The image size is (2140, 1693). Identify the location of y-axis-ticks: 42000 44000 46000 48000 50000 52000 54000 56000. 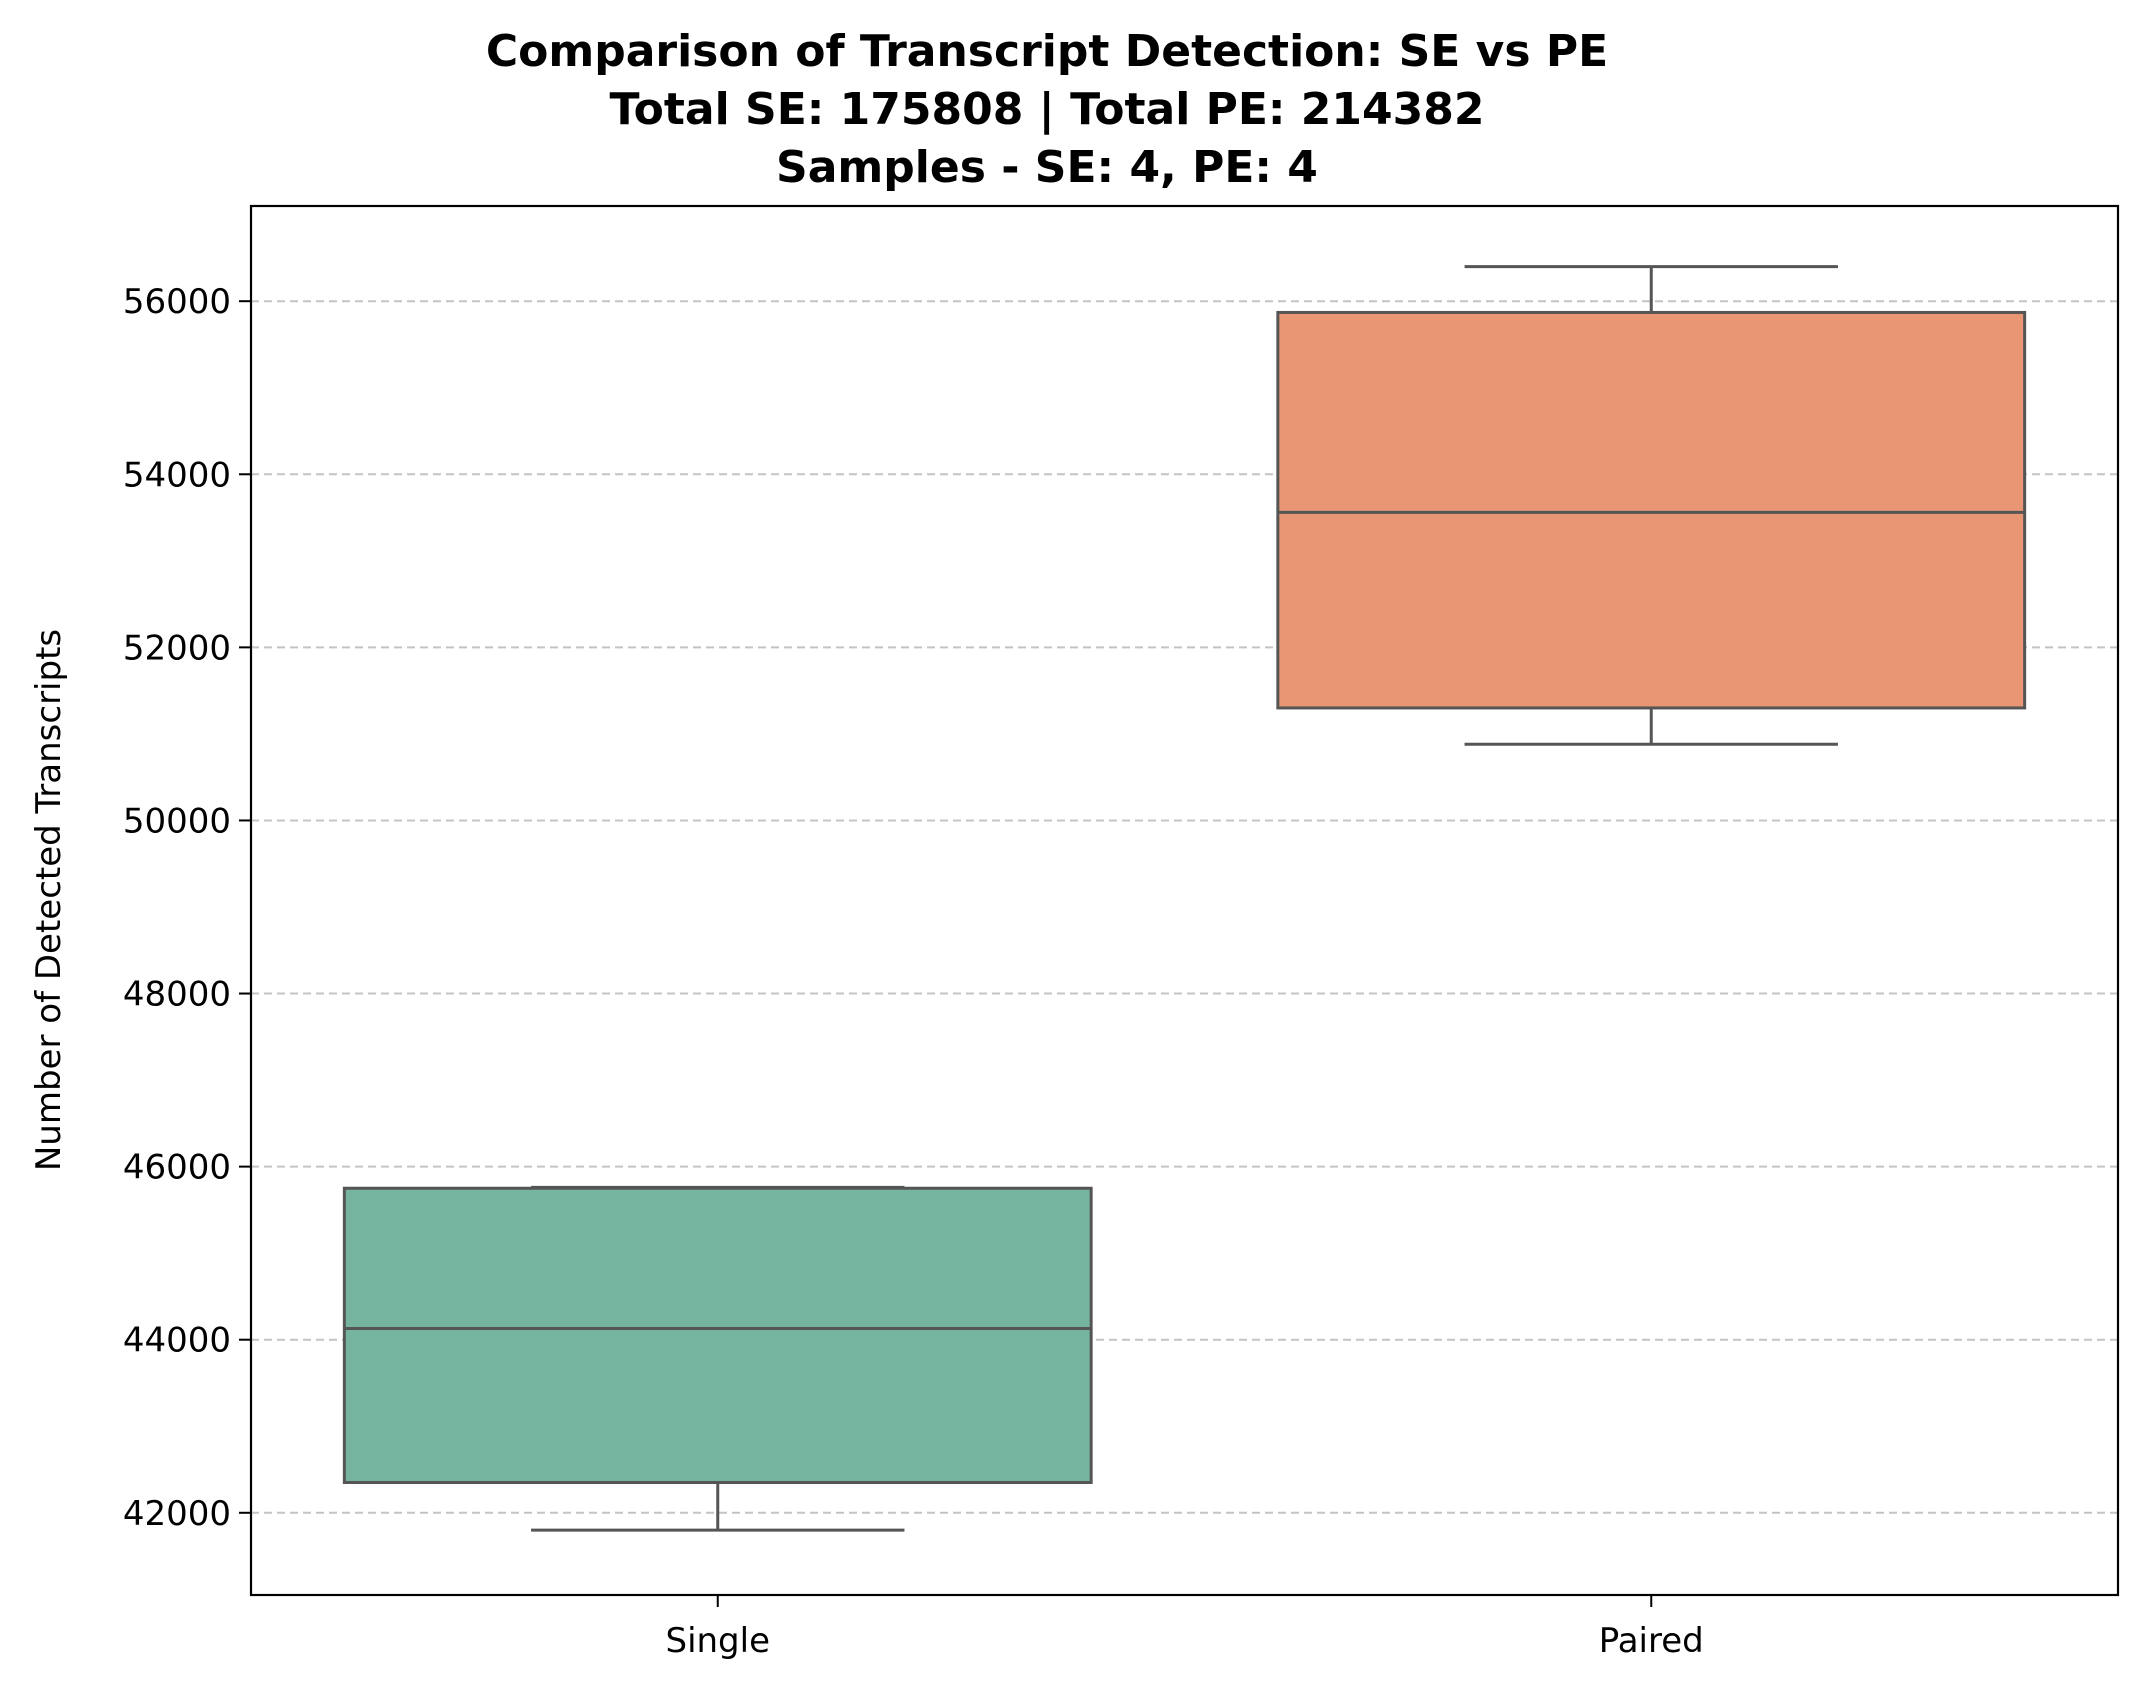
(187, 908).